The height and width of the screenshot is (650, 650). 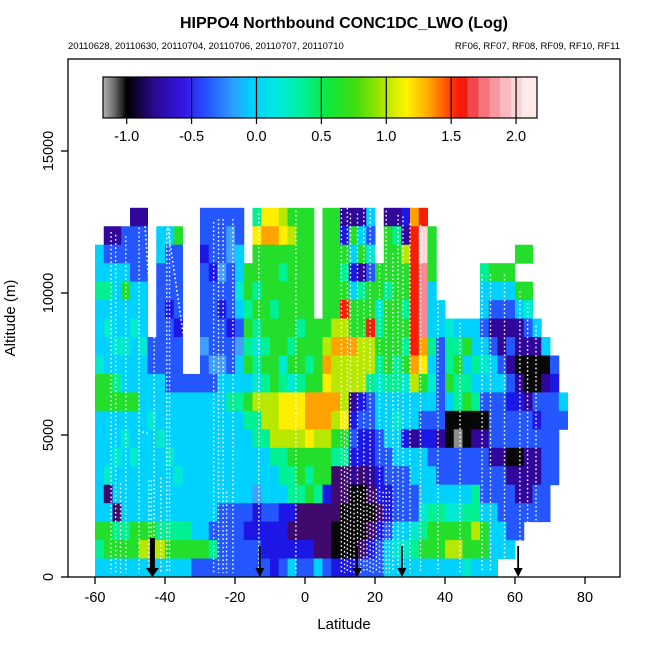 What do you see at coordinates (143, 432) in the screenshot?
I see `flight-track-segment` at bounding box center [143, 432].